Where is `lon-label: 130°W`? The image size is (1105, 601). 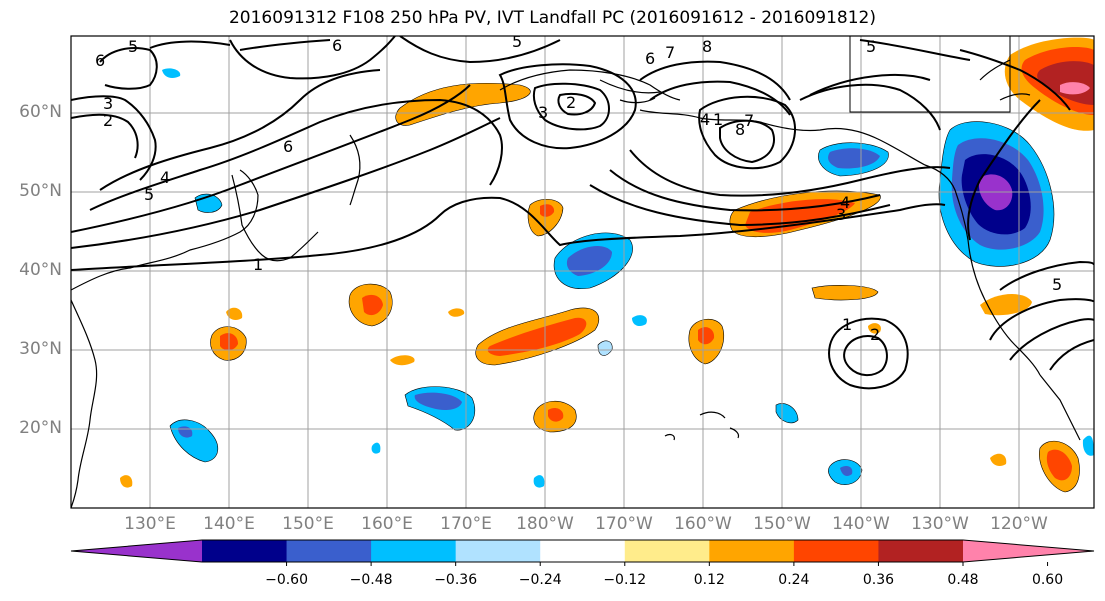
lon-label: 130°W is located at coordinates (940, 524).